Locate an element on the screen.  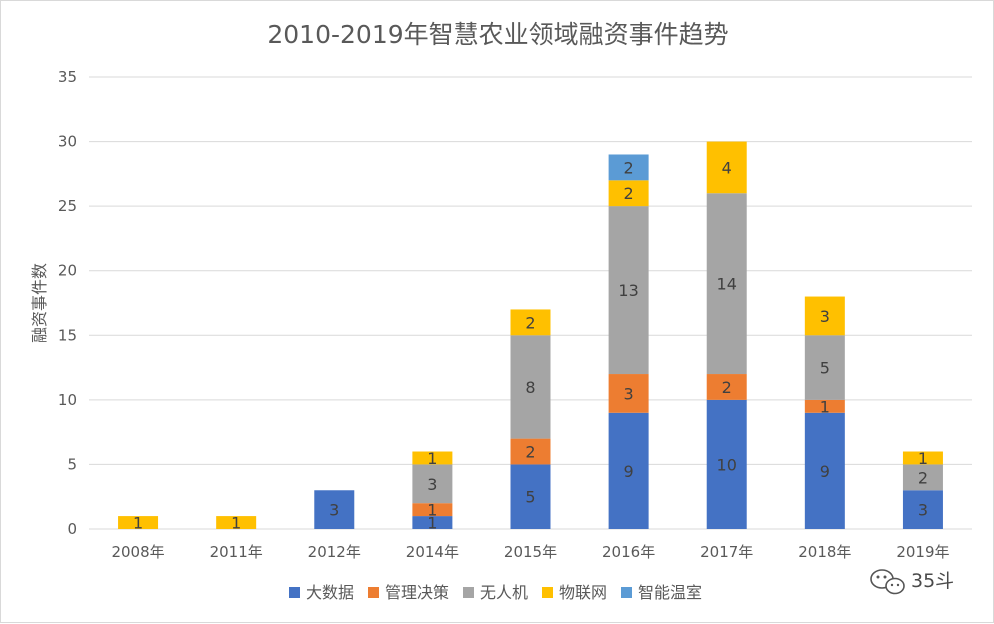
wechat-icon is located at coordinates (887, 582).